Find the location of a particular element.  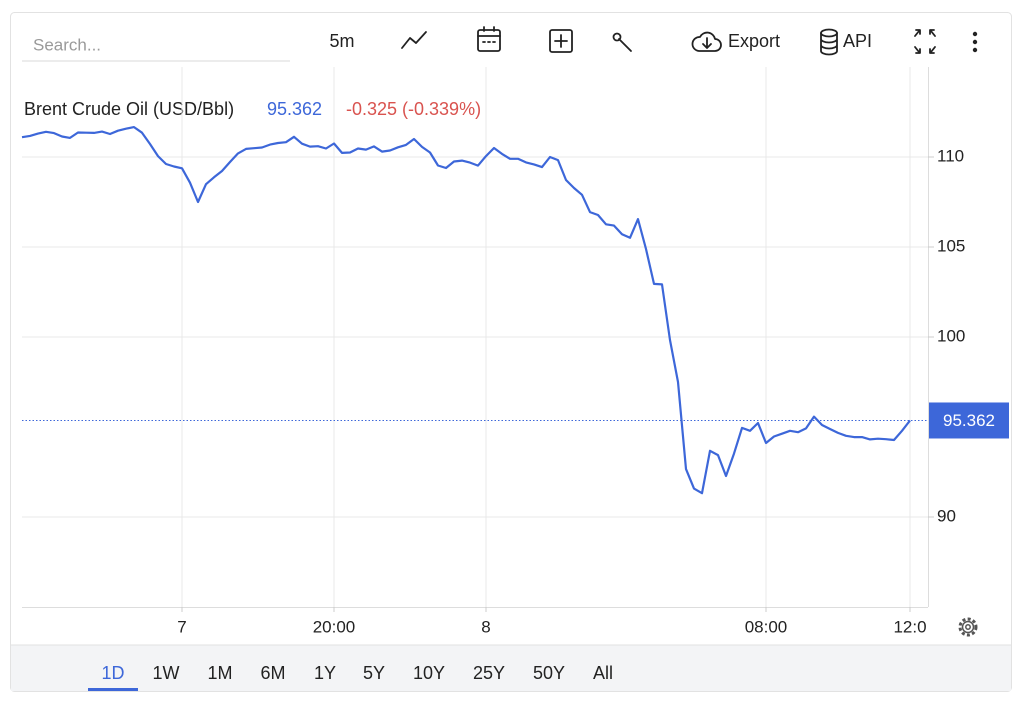

range-button: 1D is located at coordinates (113, 677).